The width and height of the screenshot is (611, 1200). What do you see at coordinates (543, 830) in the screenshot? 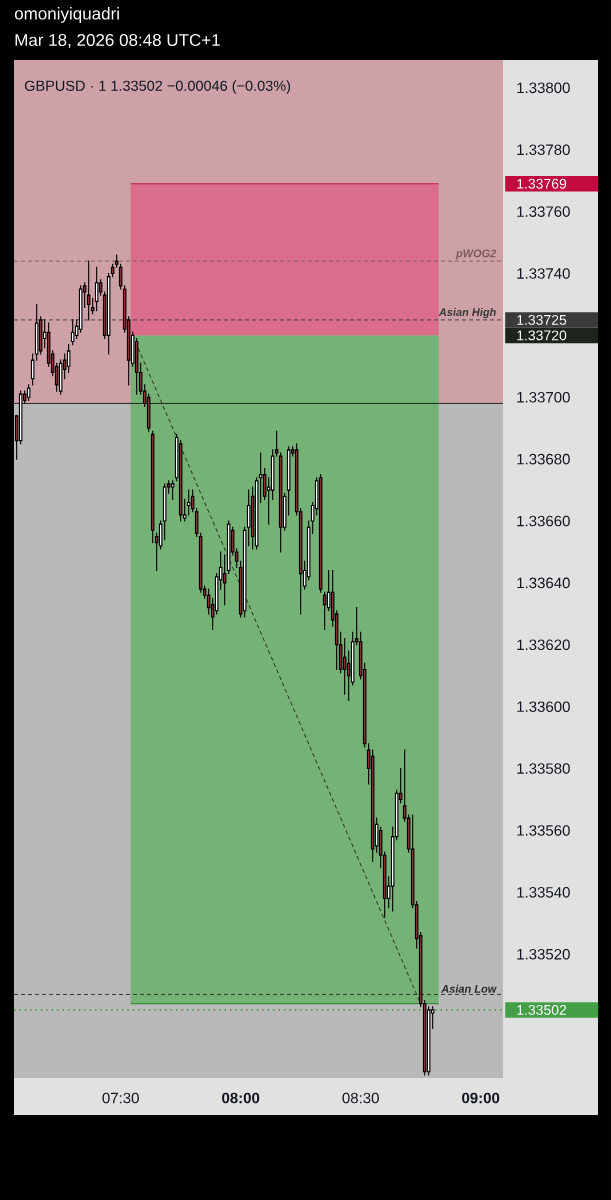
I see `y-tick-label: 1.33560` at bounding box center [543, 830].